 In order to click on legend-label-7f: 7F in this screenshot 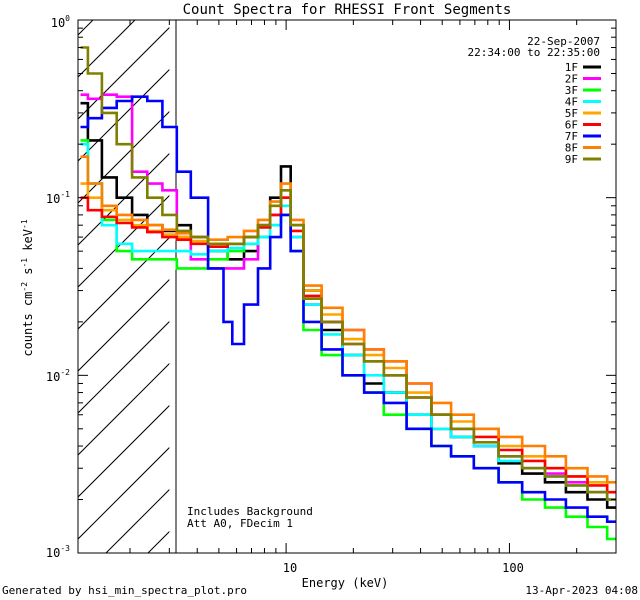, I will do `click(571, 136)`.